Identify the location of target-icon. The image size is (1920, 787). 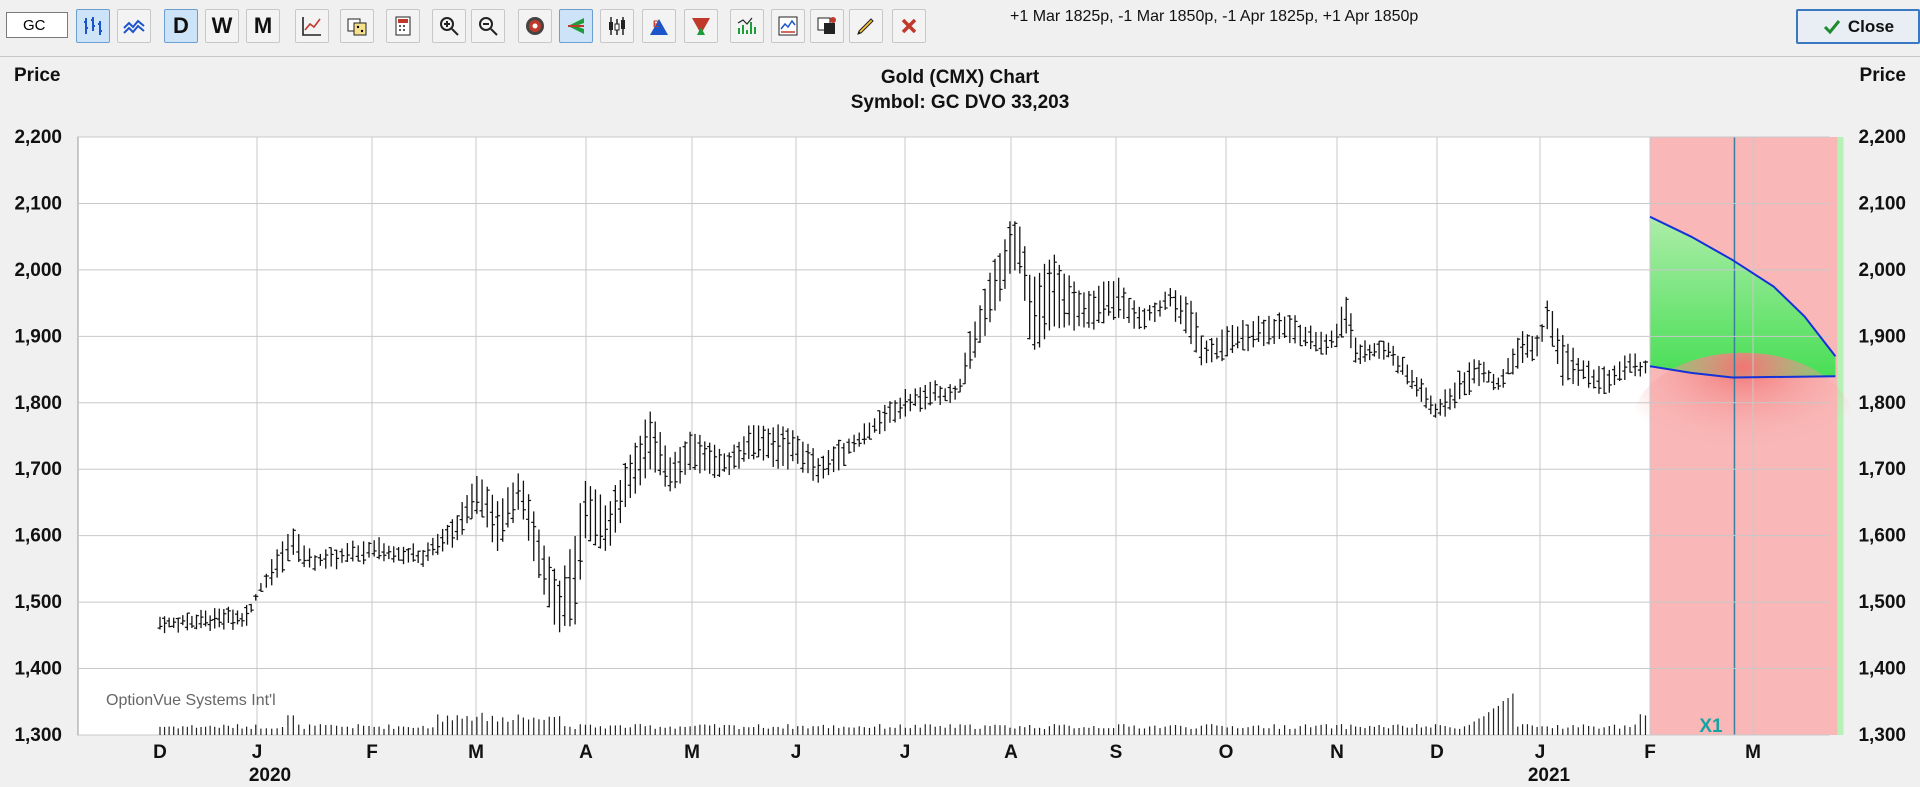
(535, 26).